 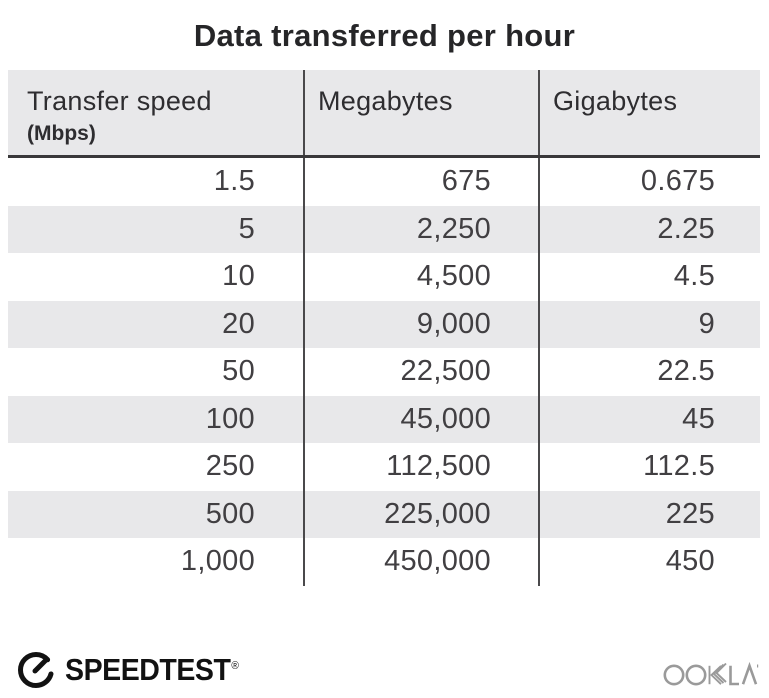 What do you see at coordinates (234, 181) in the screenshot?
I see `cell-speed: 1.5` at bounding box center [234, 181].